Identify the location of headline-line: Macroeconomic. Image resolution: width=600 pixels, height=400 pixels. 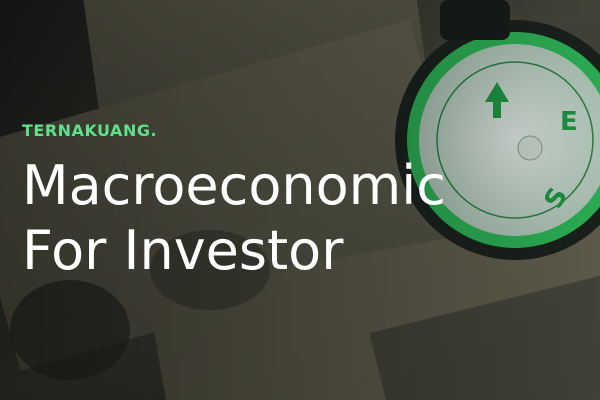
(234, 185).